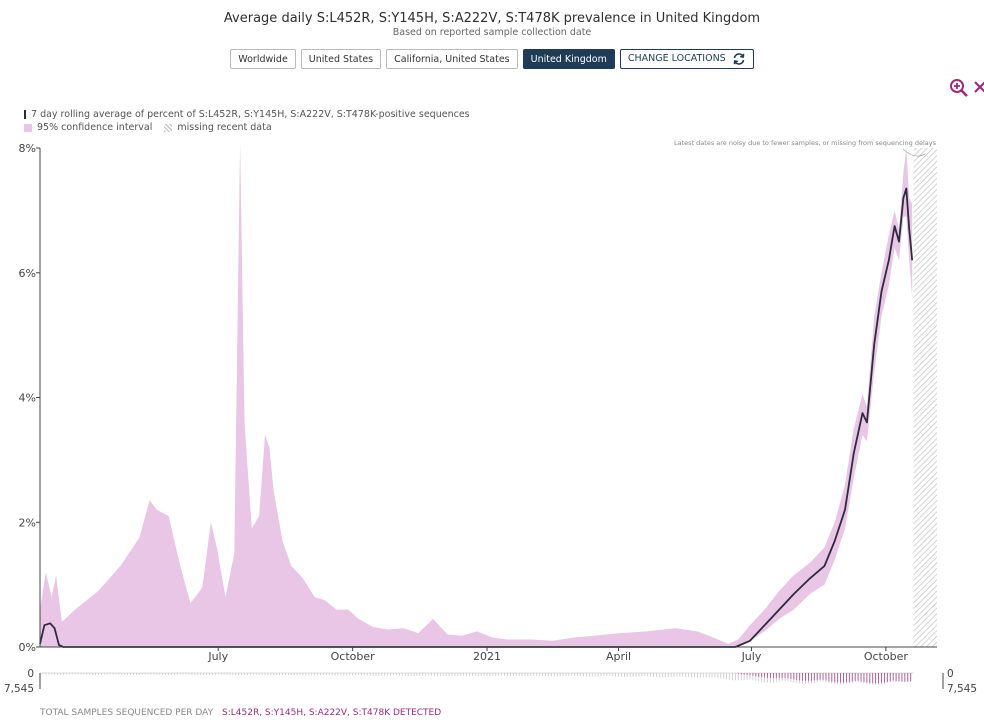 The height and width of the screenshot is (722, 984). I want to click on y-tick-label: 2%, so click(27, 522).